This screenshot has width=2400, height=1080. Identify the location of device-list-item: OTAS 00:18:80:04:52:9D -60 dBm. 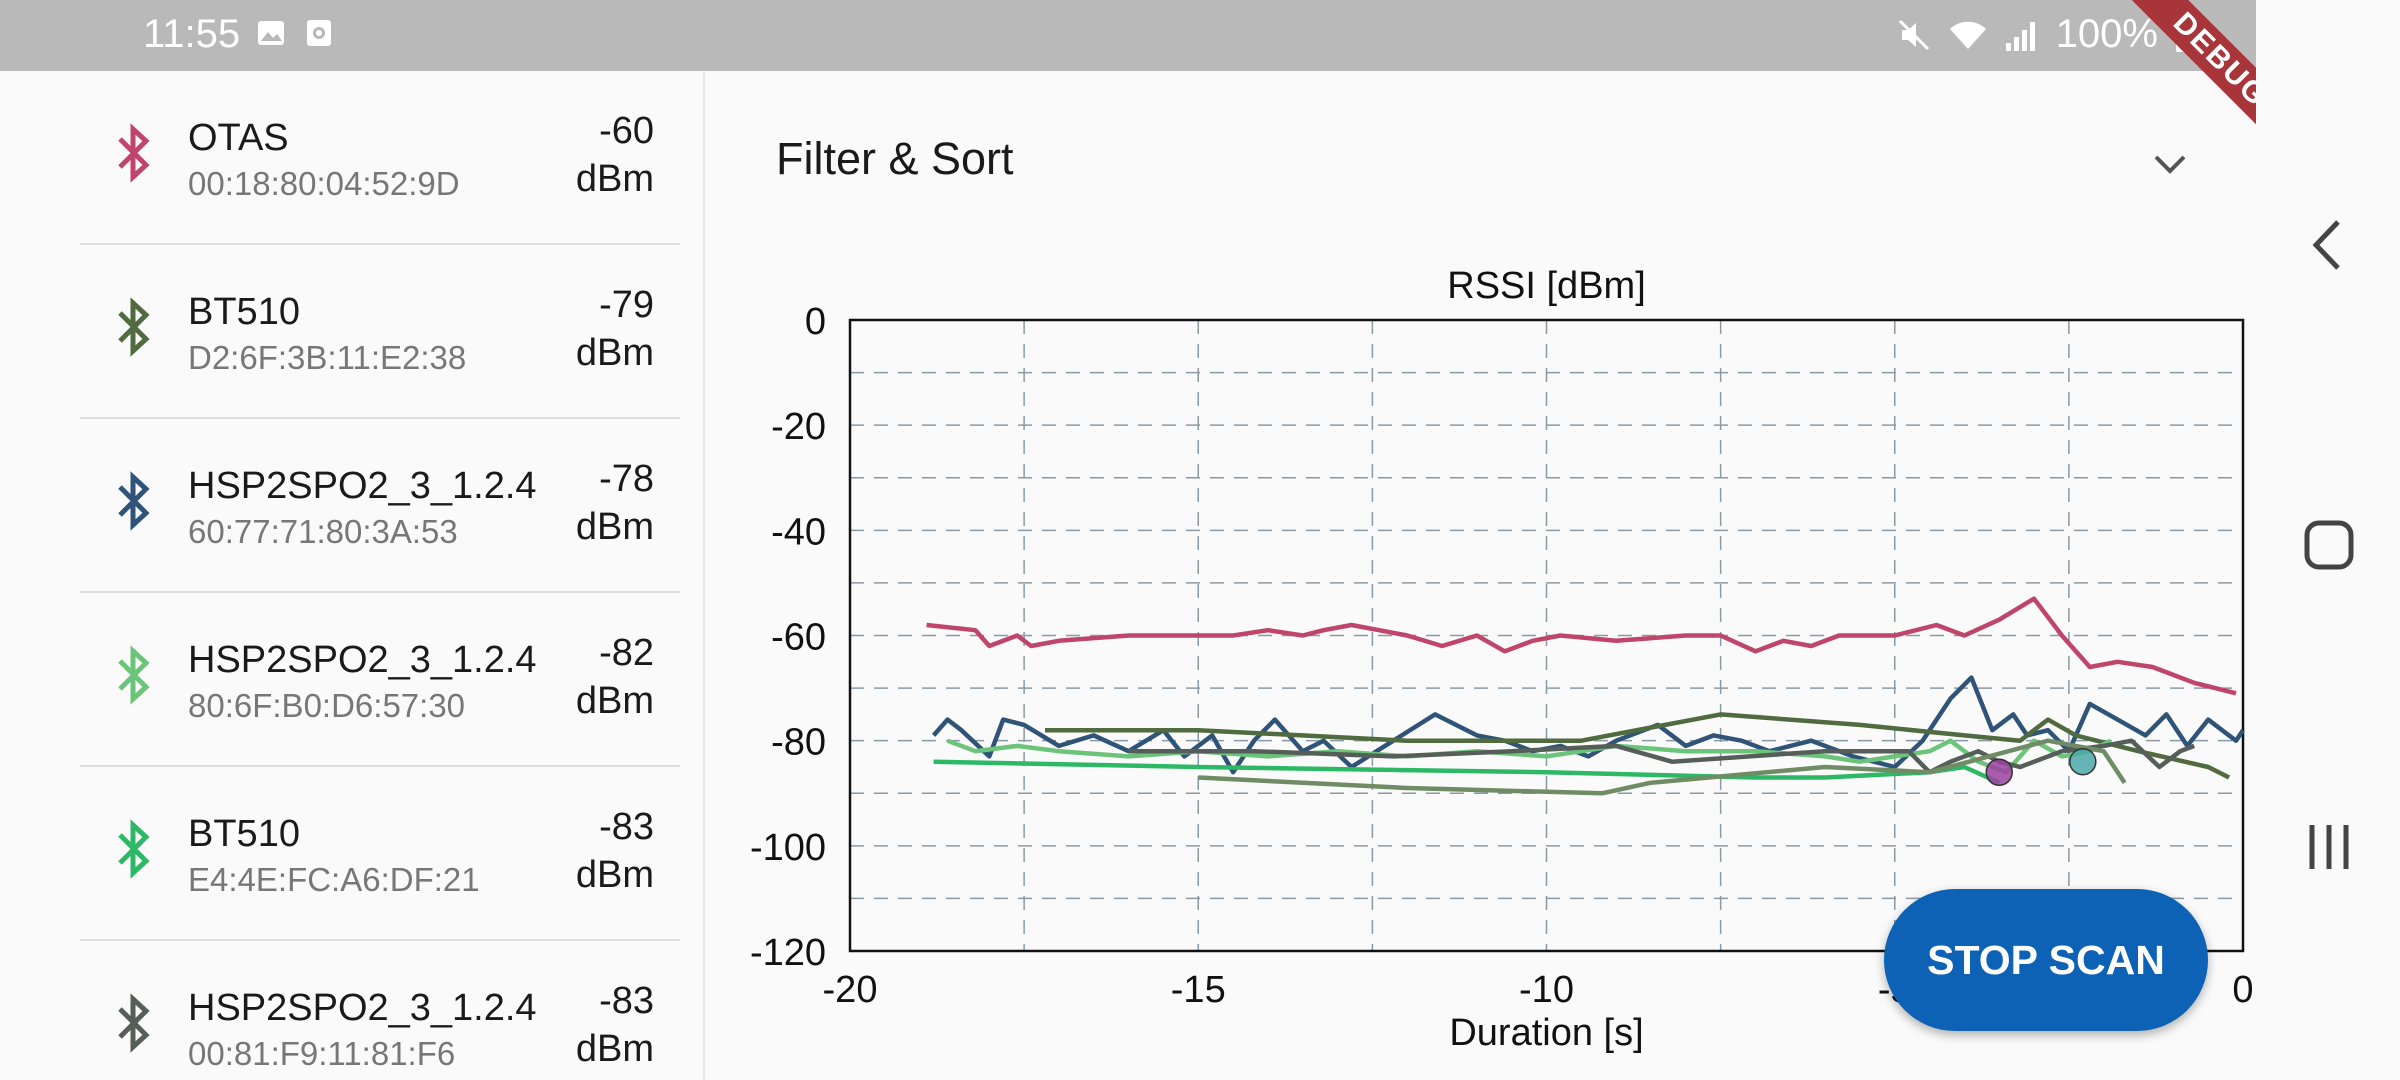
(380, 158).